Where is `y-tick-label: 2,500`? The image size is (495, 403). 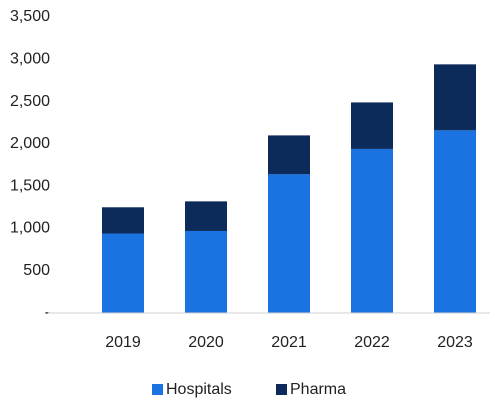
y-tick-label: 2,500 is located at coordinates (30, 101).